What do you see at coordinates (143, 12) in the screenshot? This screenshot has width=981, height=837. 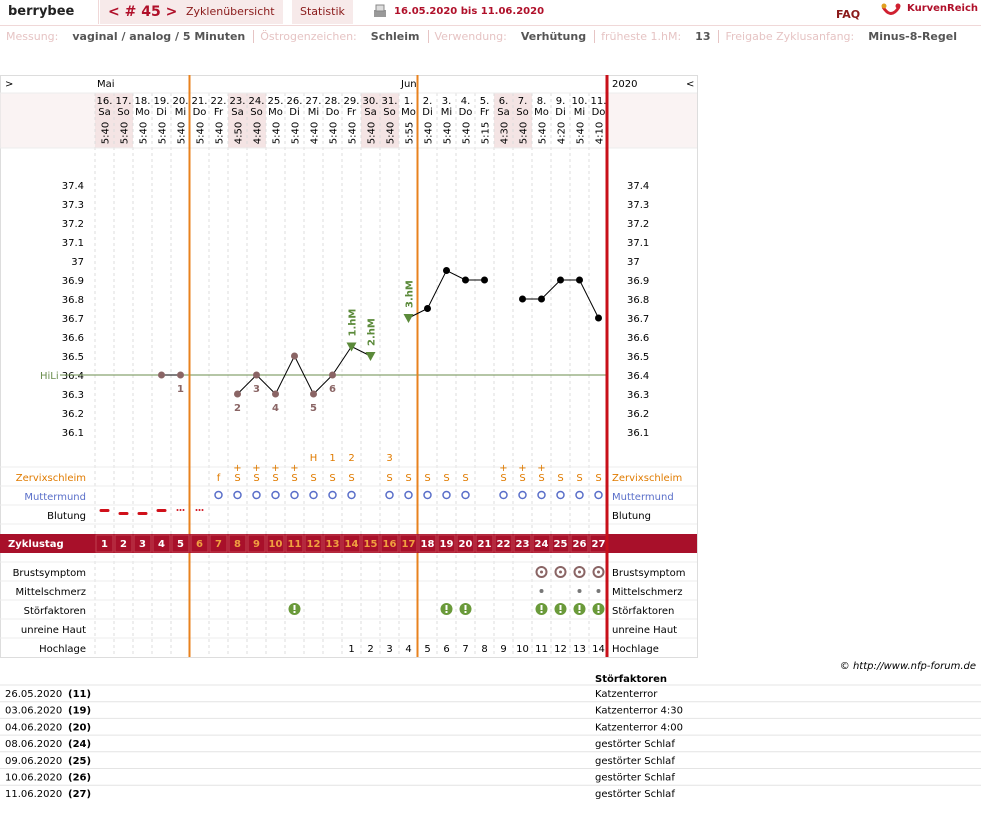 I see `cycle-nav: < # 45 >` at bounding box center [143, 12].